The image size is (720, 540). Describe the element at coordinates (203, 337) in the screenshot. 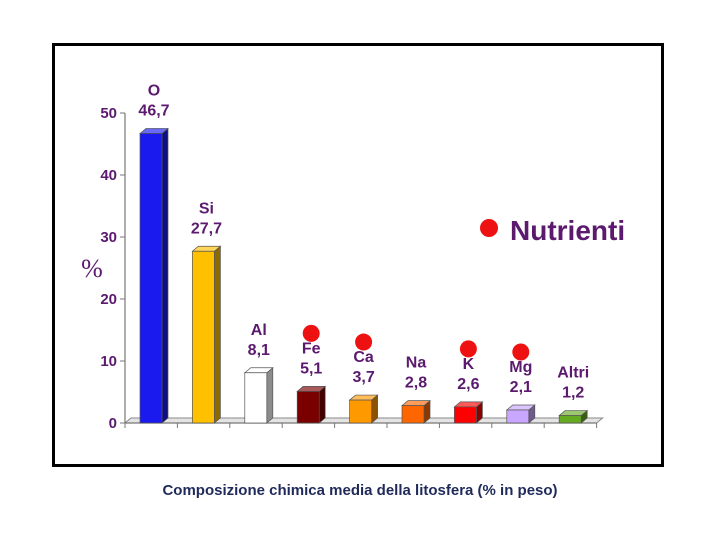

I see `bar-si` at that location.